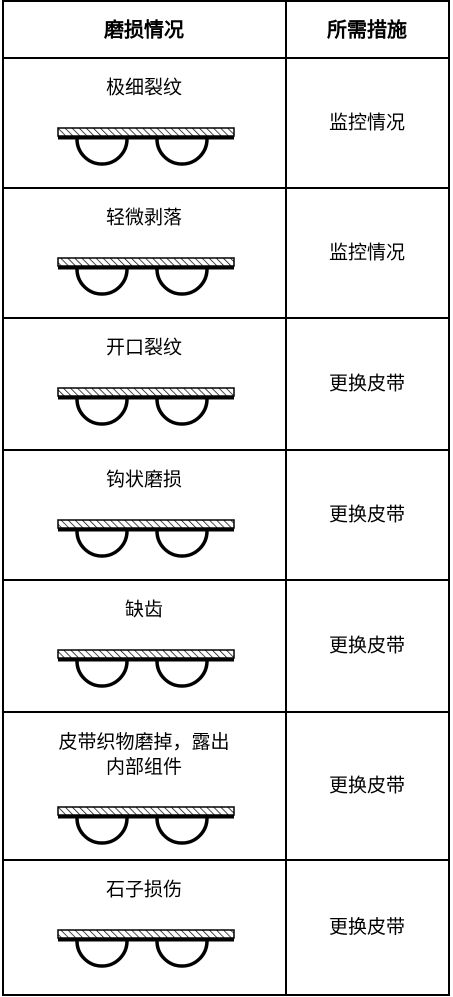 The width and height of the screenshot is (453, 997). Describe the element at coordinates (144, 218) in the screenshot. I see `condition-text: 轻微剥落` at that location.